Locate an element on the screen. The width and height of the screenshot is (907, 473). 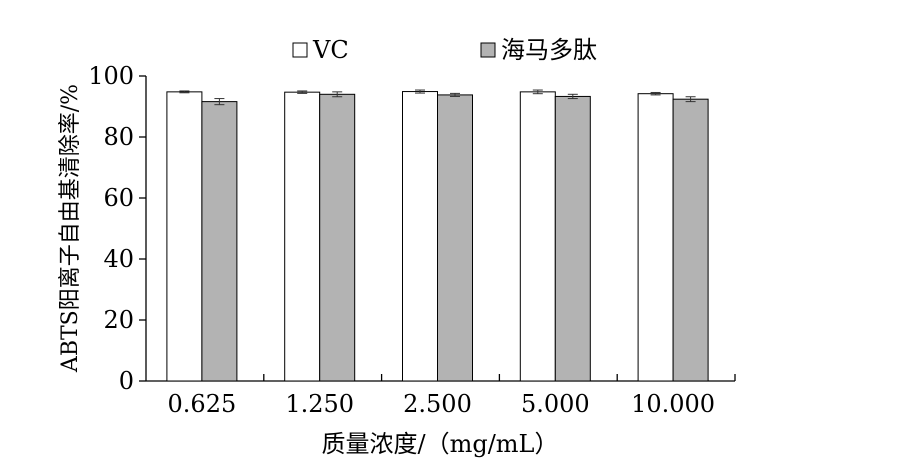
x-tick-label: 1.250 is located at coordinates (319, 404).